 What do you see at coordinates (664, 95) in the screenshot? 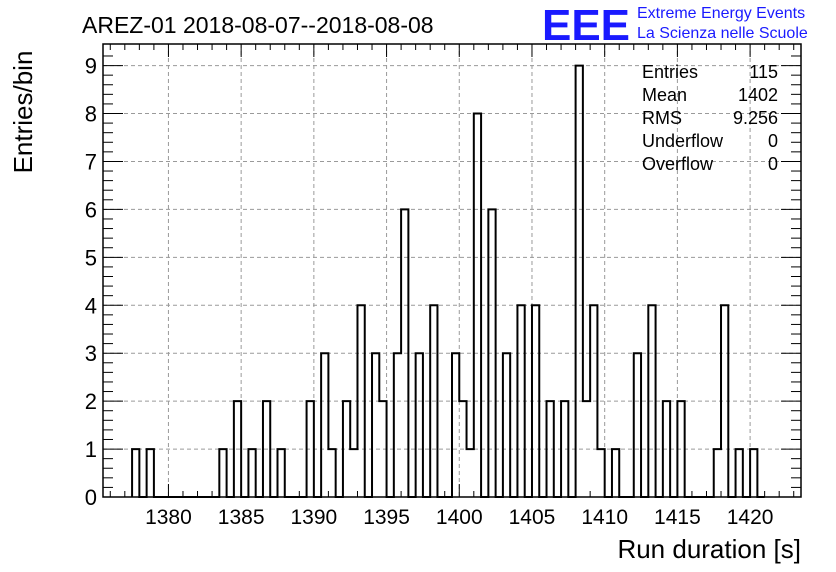
I see `stats-mean-label: Mean` at bounding box center [664, 95].